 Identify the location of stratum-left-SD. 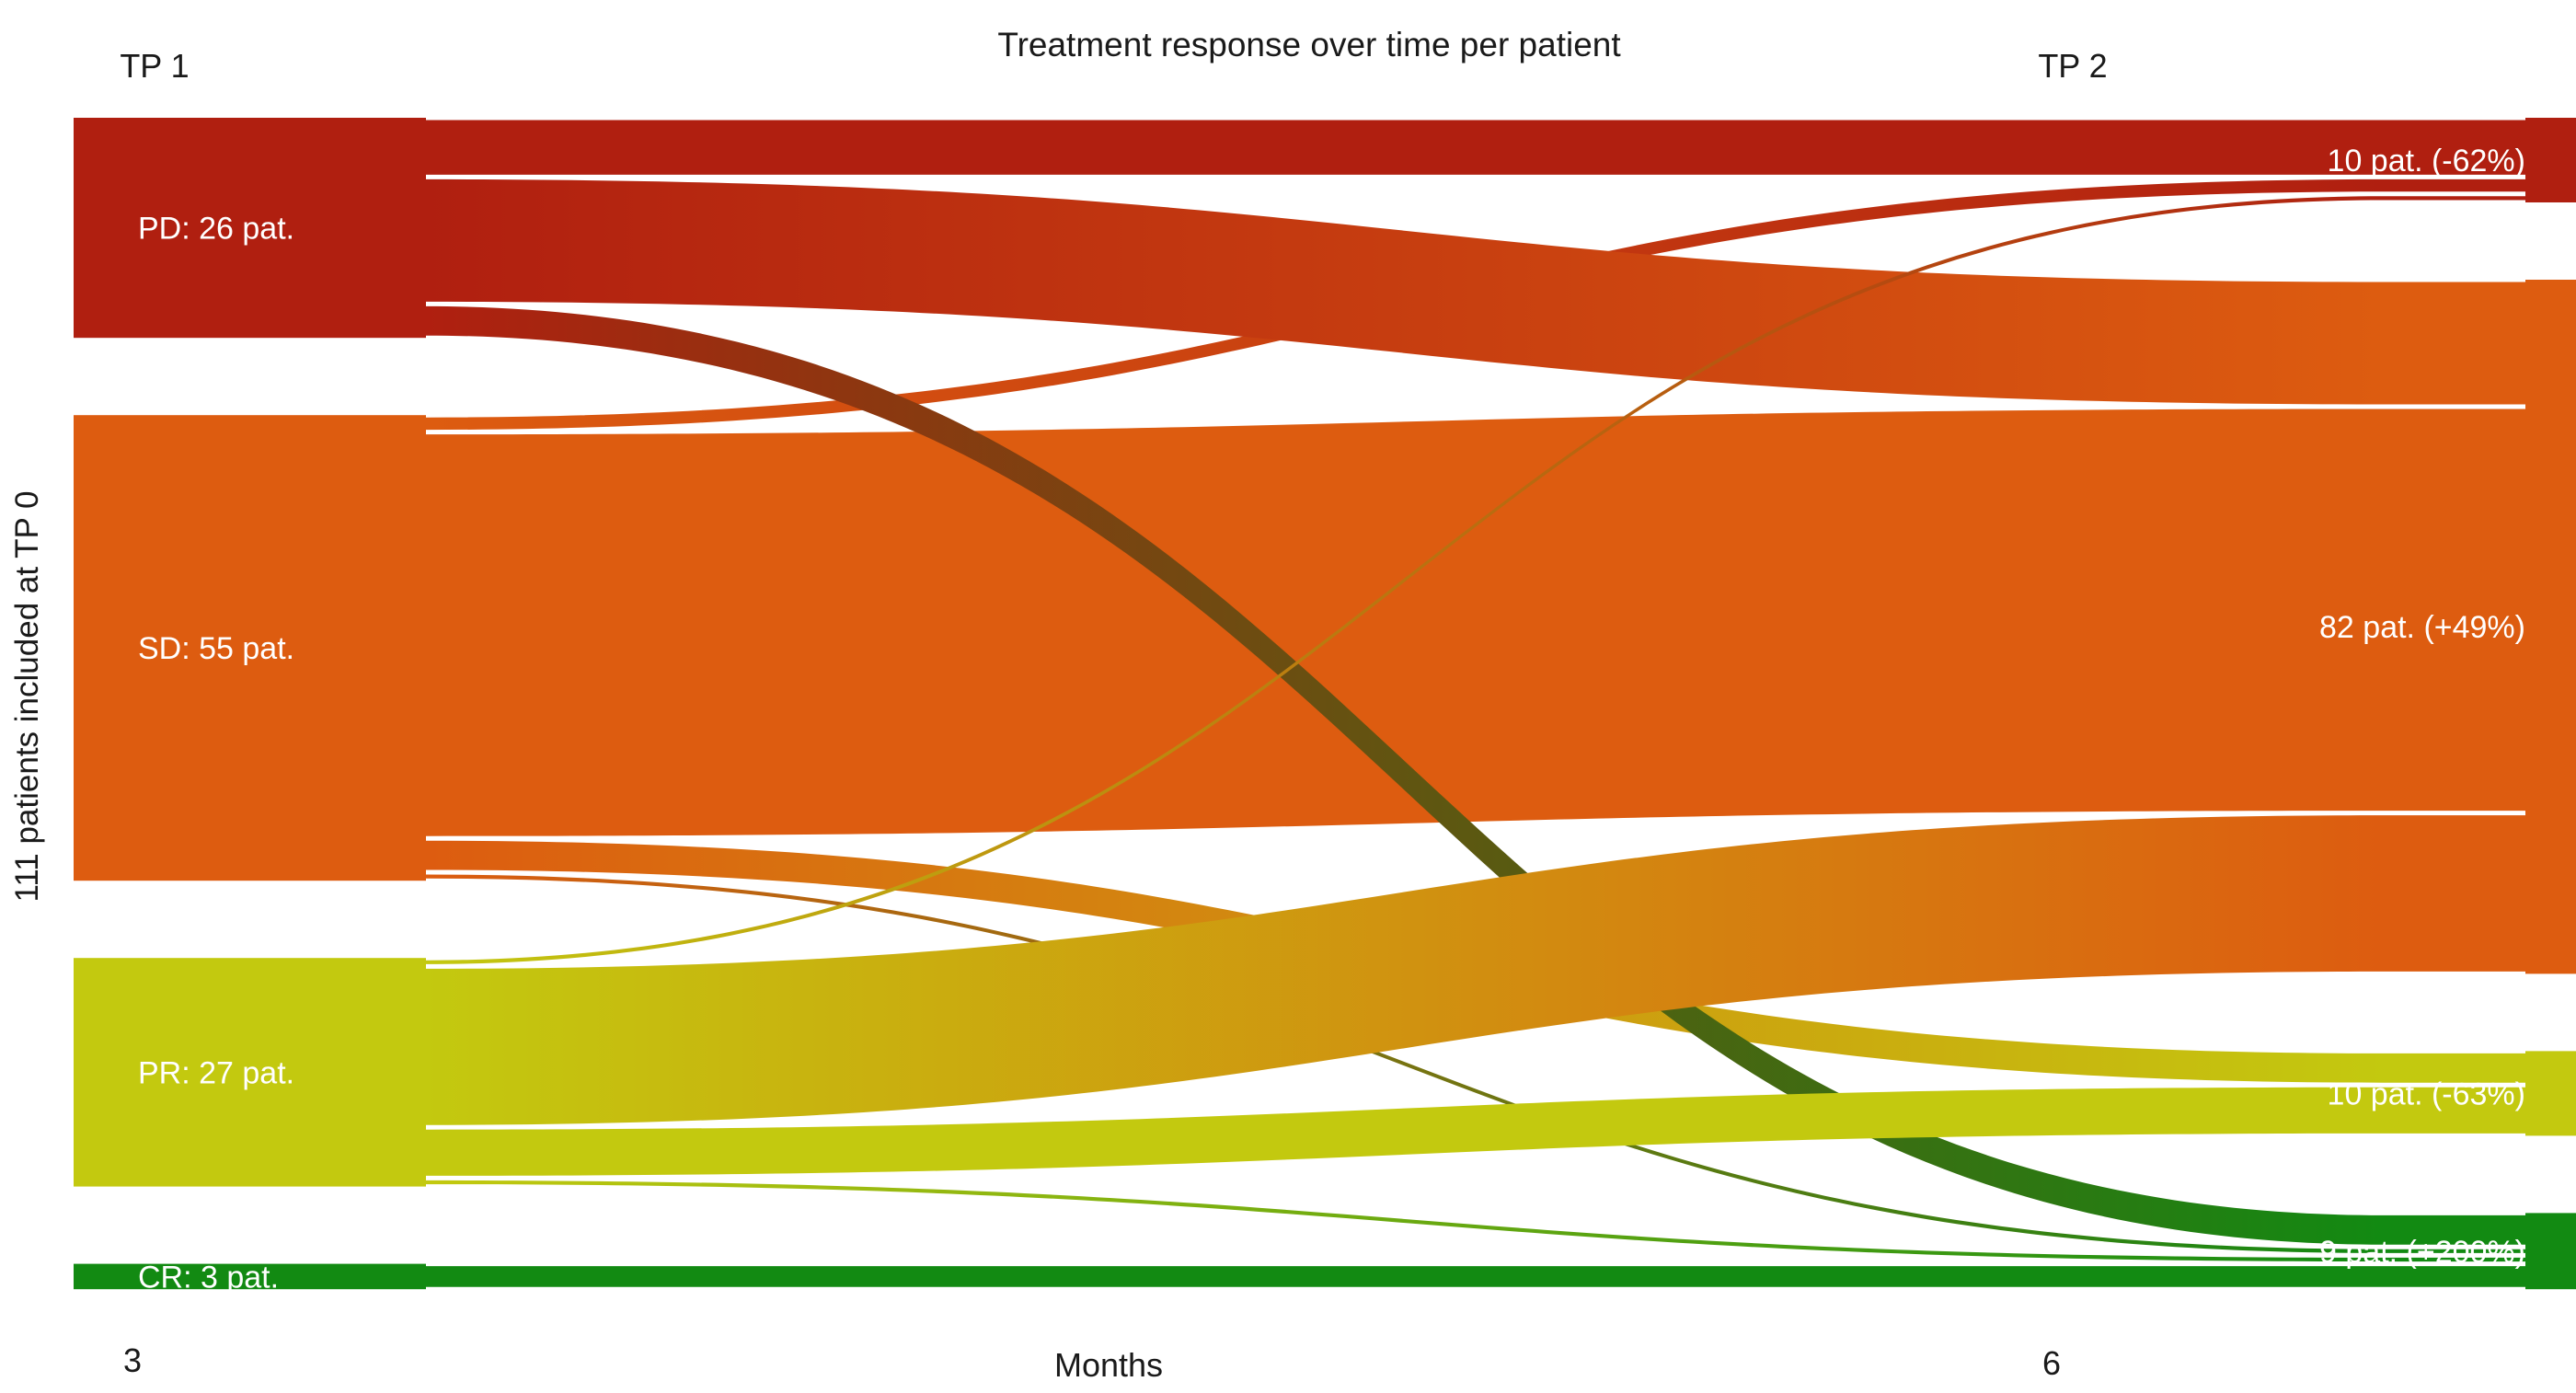
(250, 648).